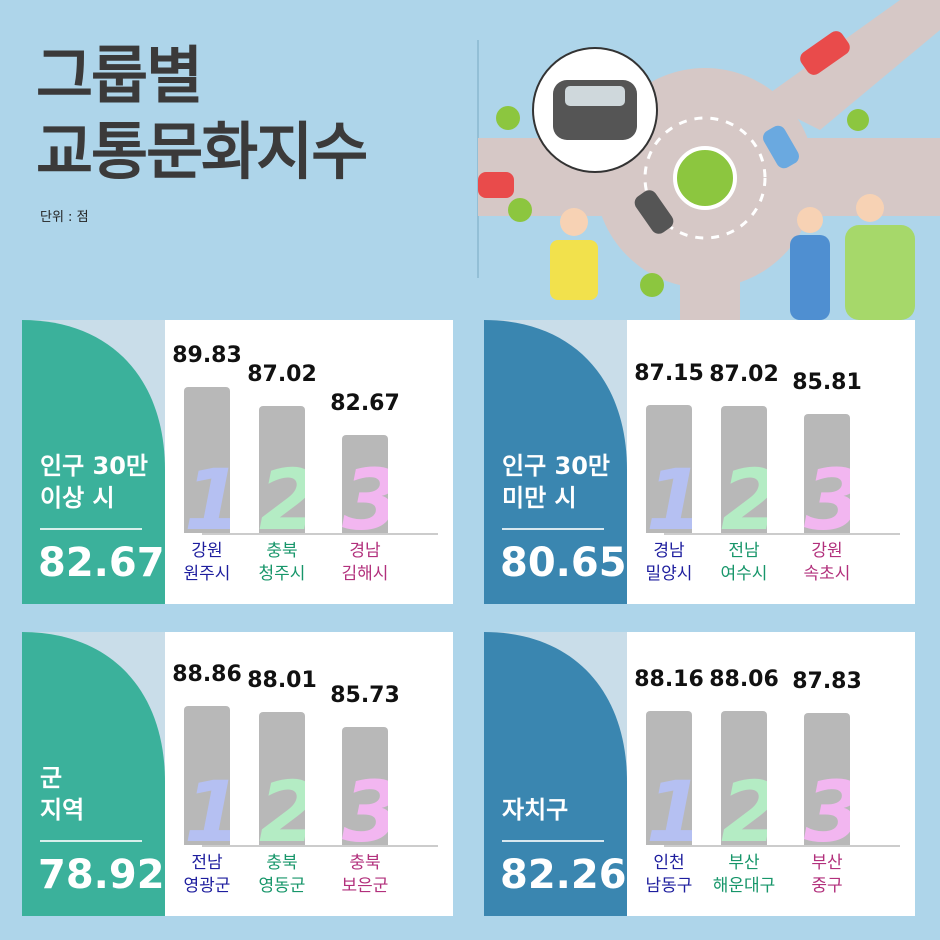 This screenshot has width=940, height=940. I want to click on category-label: 강원 속초시, so click(827, 562).